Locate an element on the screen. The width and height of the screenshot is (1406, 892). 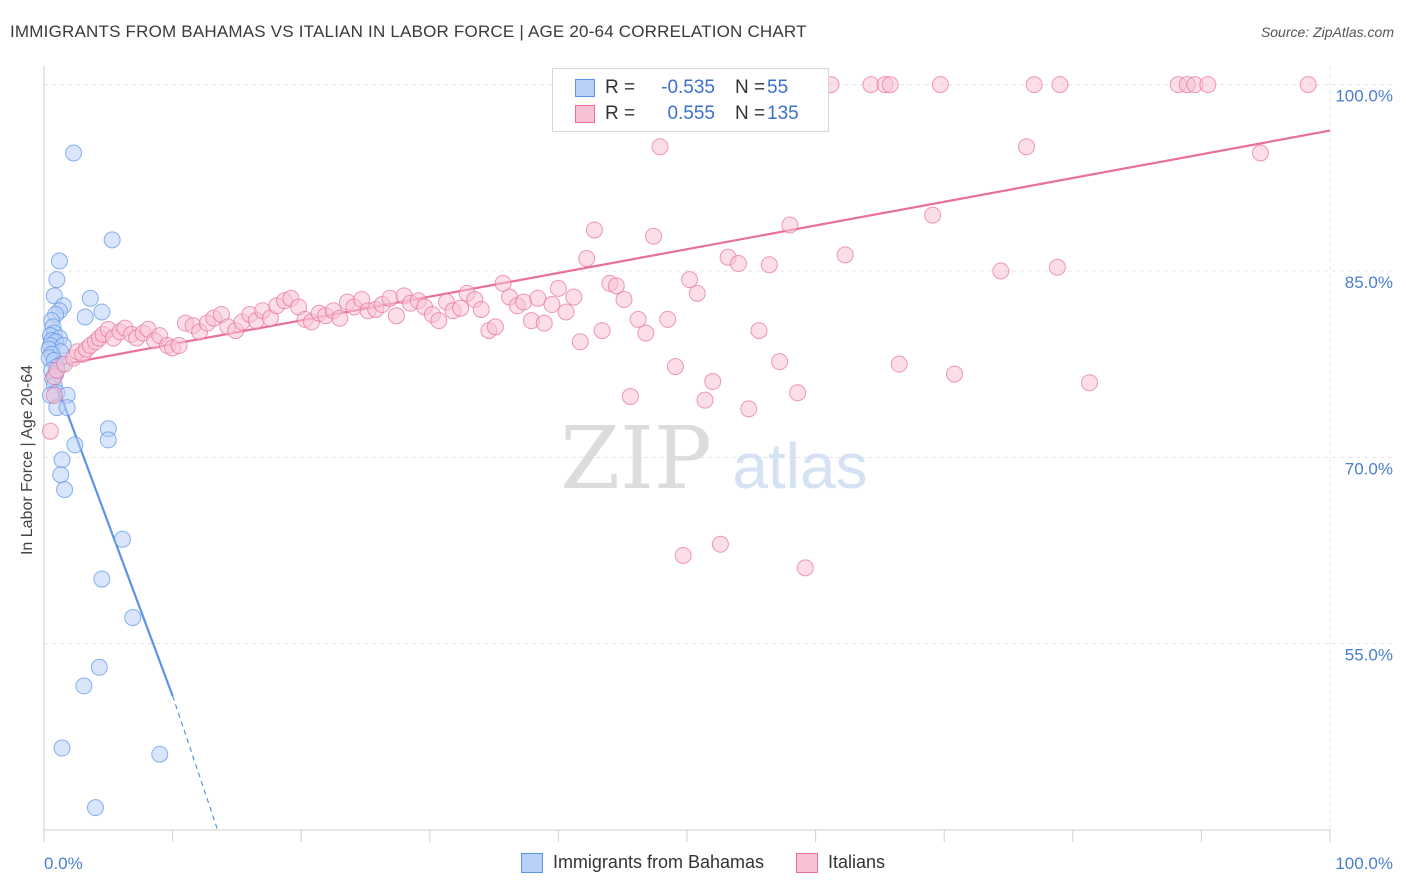
y-tick-label: 100.0% is located at coordinates (1364, 96).